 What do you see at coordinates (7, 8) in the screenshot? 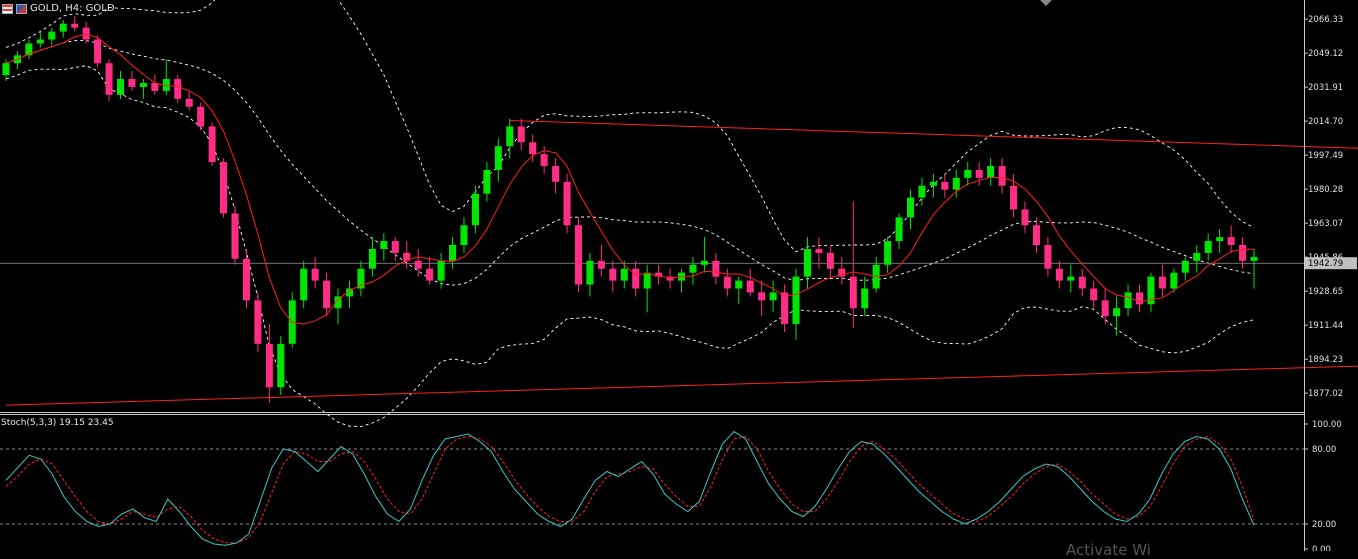
I see `calendar-icon` at bounding box center [7, 8].